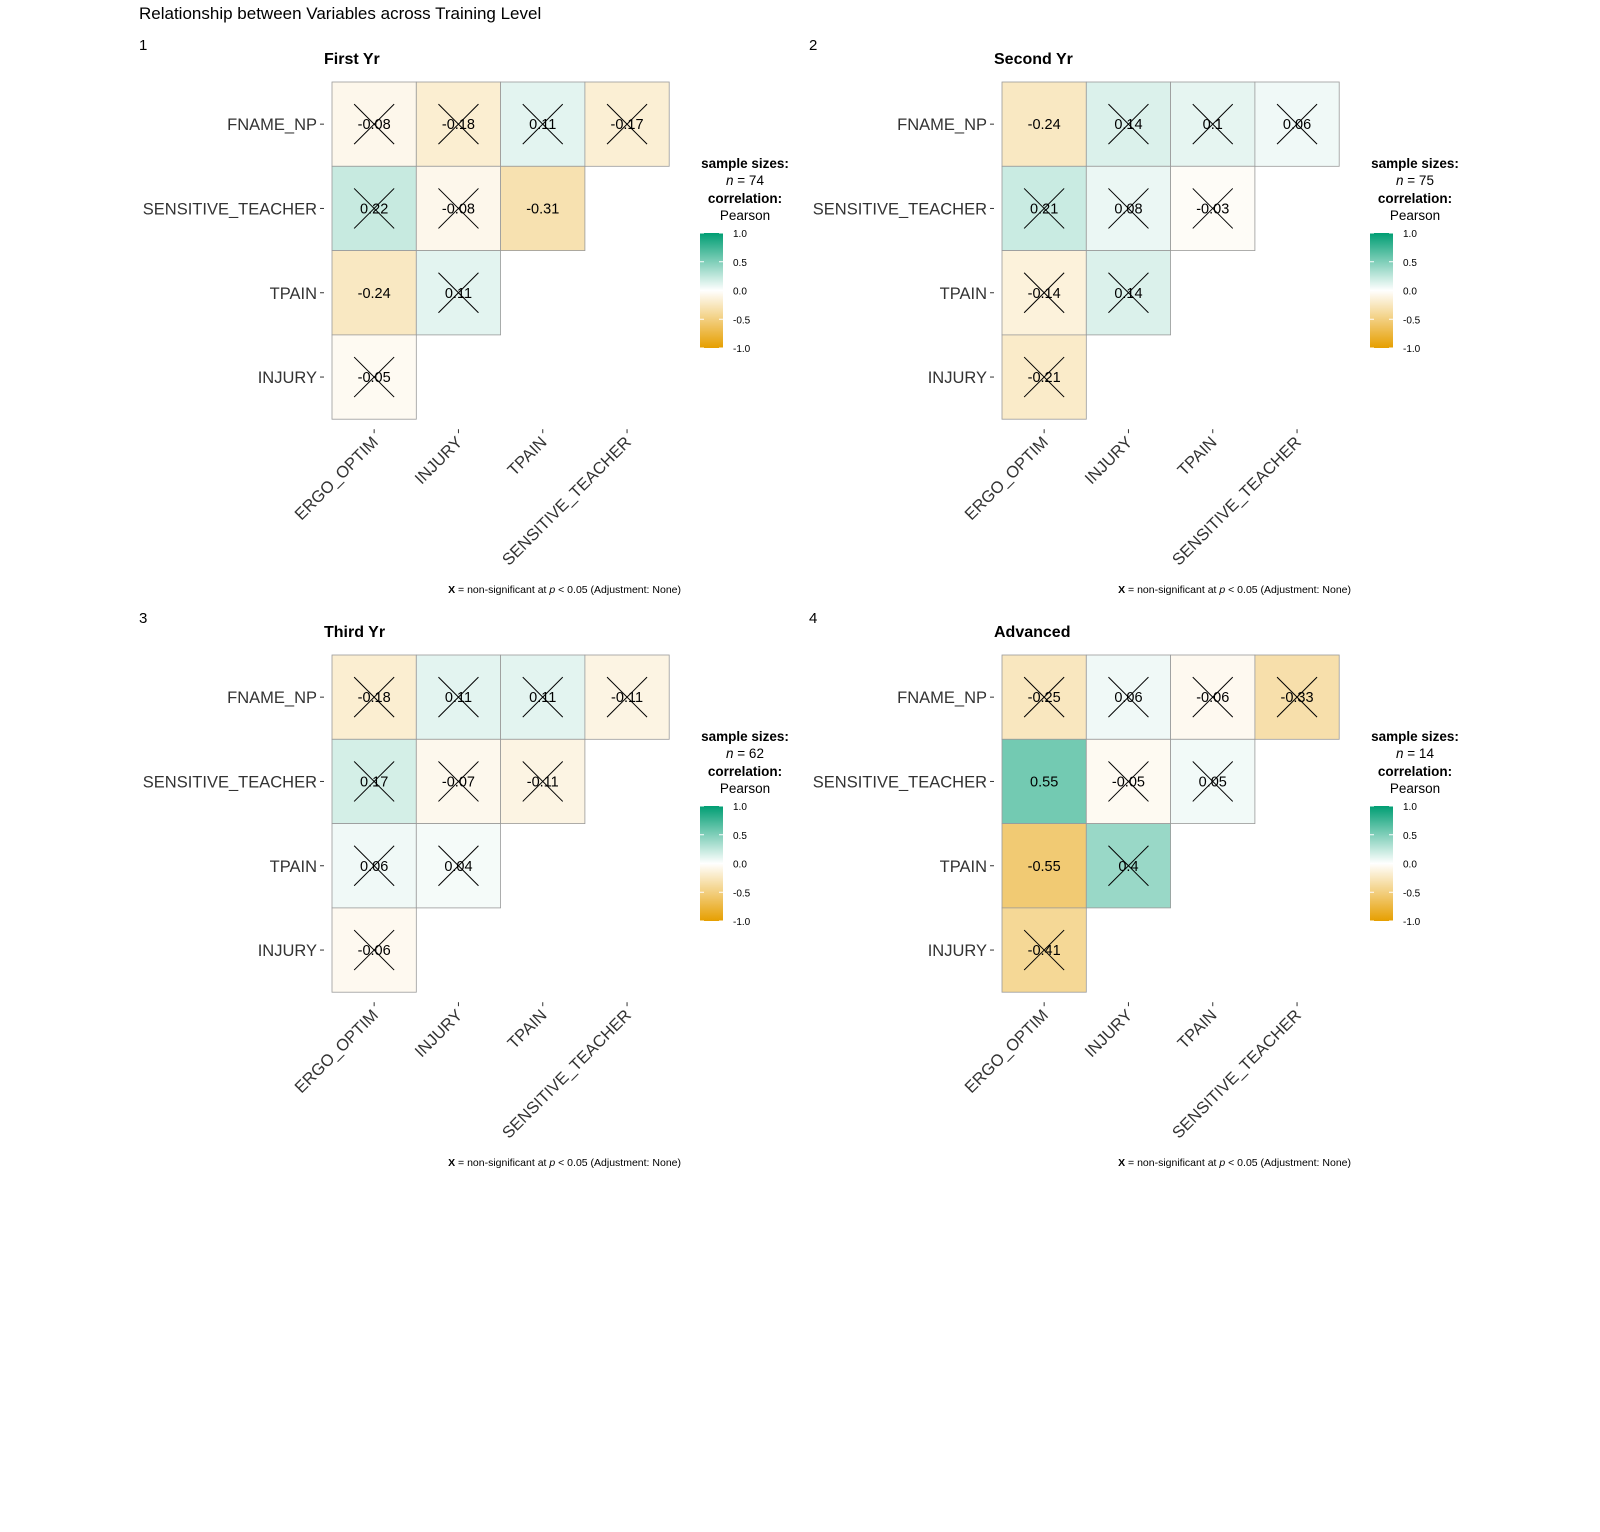 This screenshot has width=1600, height=1532. Describe the element at coordinates (749, 180) in the screenshot. I see `legend-n-value: = 74` at that location.